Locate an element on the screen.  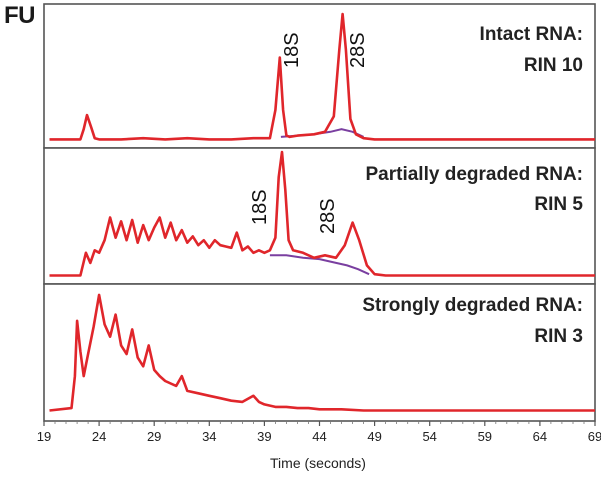
x-tick-label: 34 is located at coordinates (209, 436).